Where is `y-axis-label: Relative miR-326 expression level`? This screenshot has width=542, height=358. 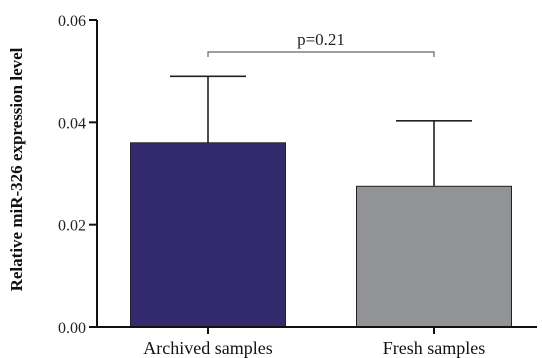
y-axis-label: Relative miR-326 expression level is located at coordinates (16, 169).